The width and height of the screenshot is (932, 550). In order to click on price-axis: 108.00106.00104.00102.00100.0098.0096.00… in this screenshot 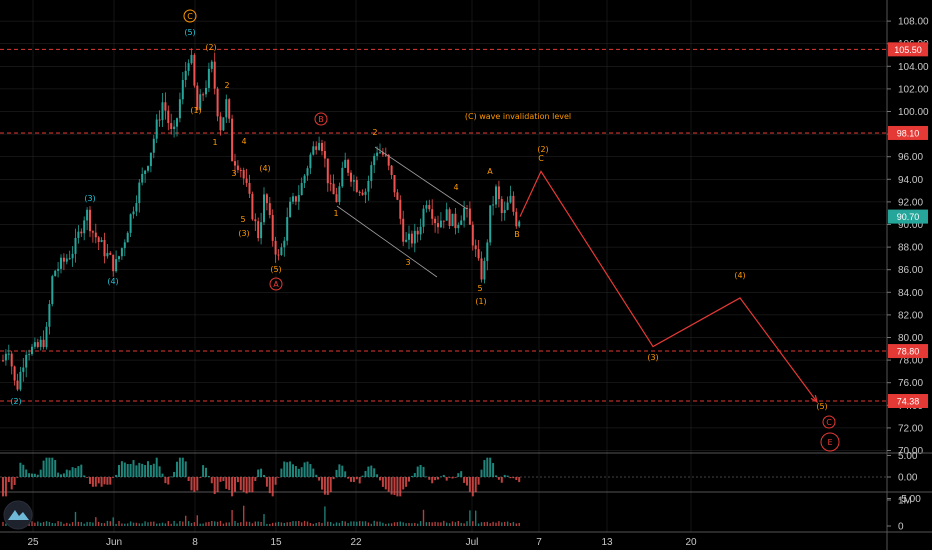, I will do `click(908, 237)`.